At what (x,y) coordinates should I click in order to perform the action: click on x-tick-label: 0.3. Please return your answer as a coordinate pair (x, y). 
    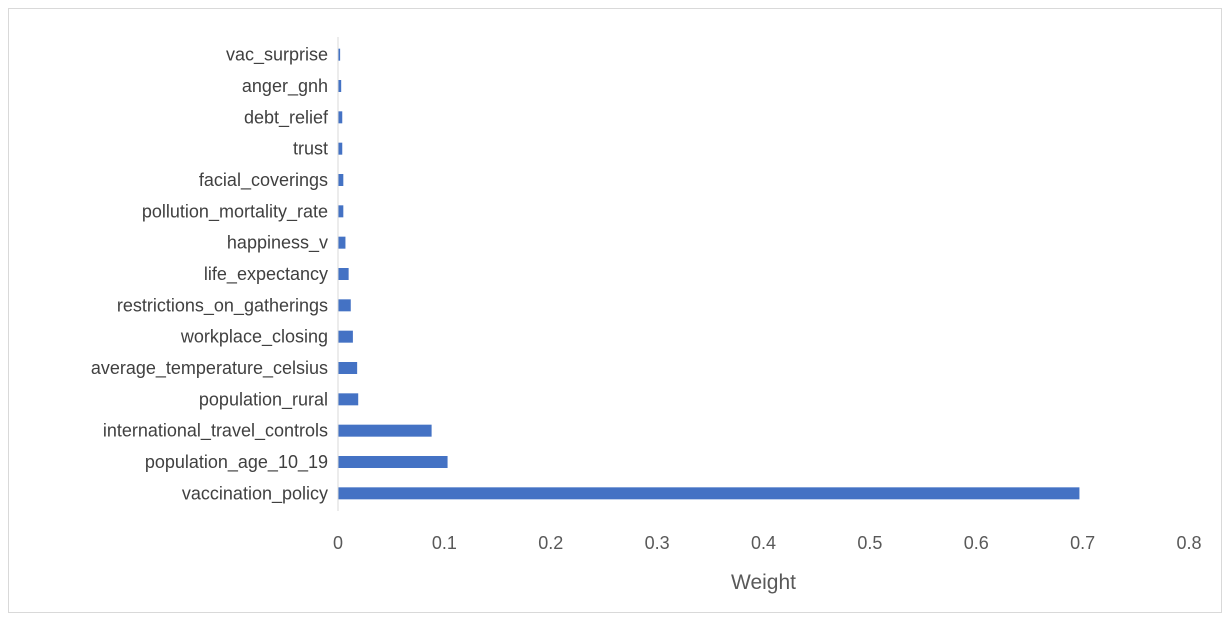
    Looking at the image, I should click on (657, 543).